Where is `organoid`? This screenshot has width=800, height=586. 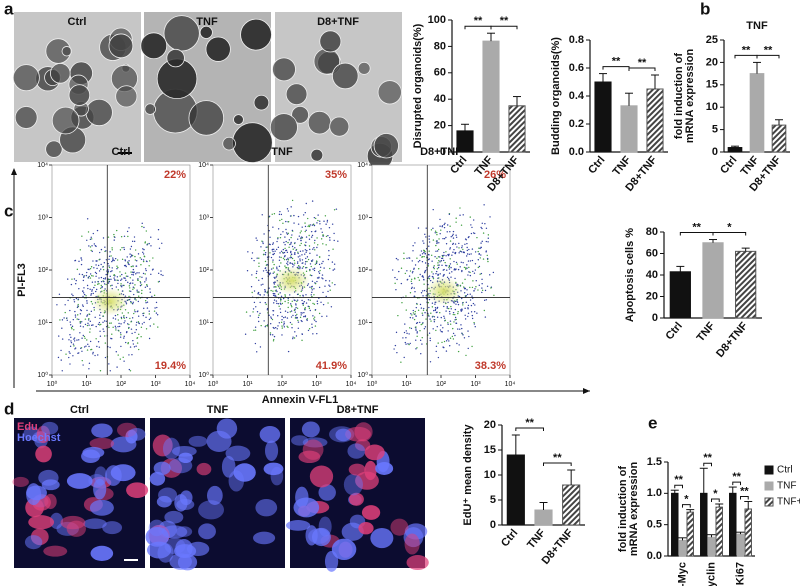 organoid is located at coordinates (261, 102).